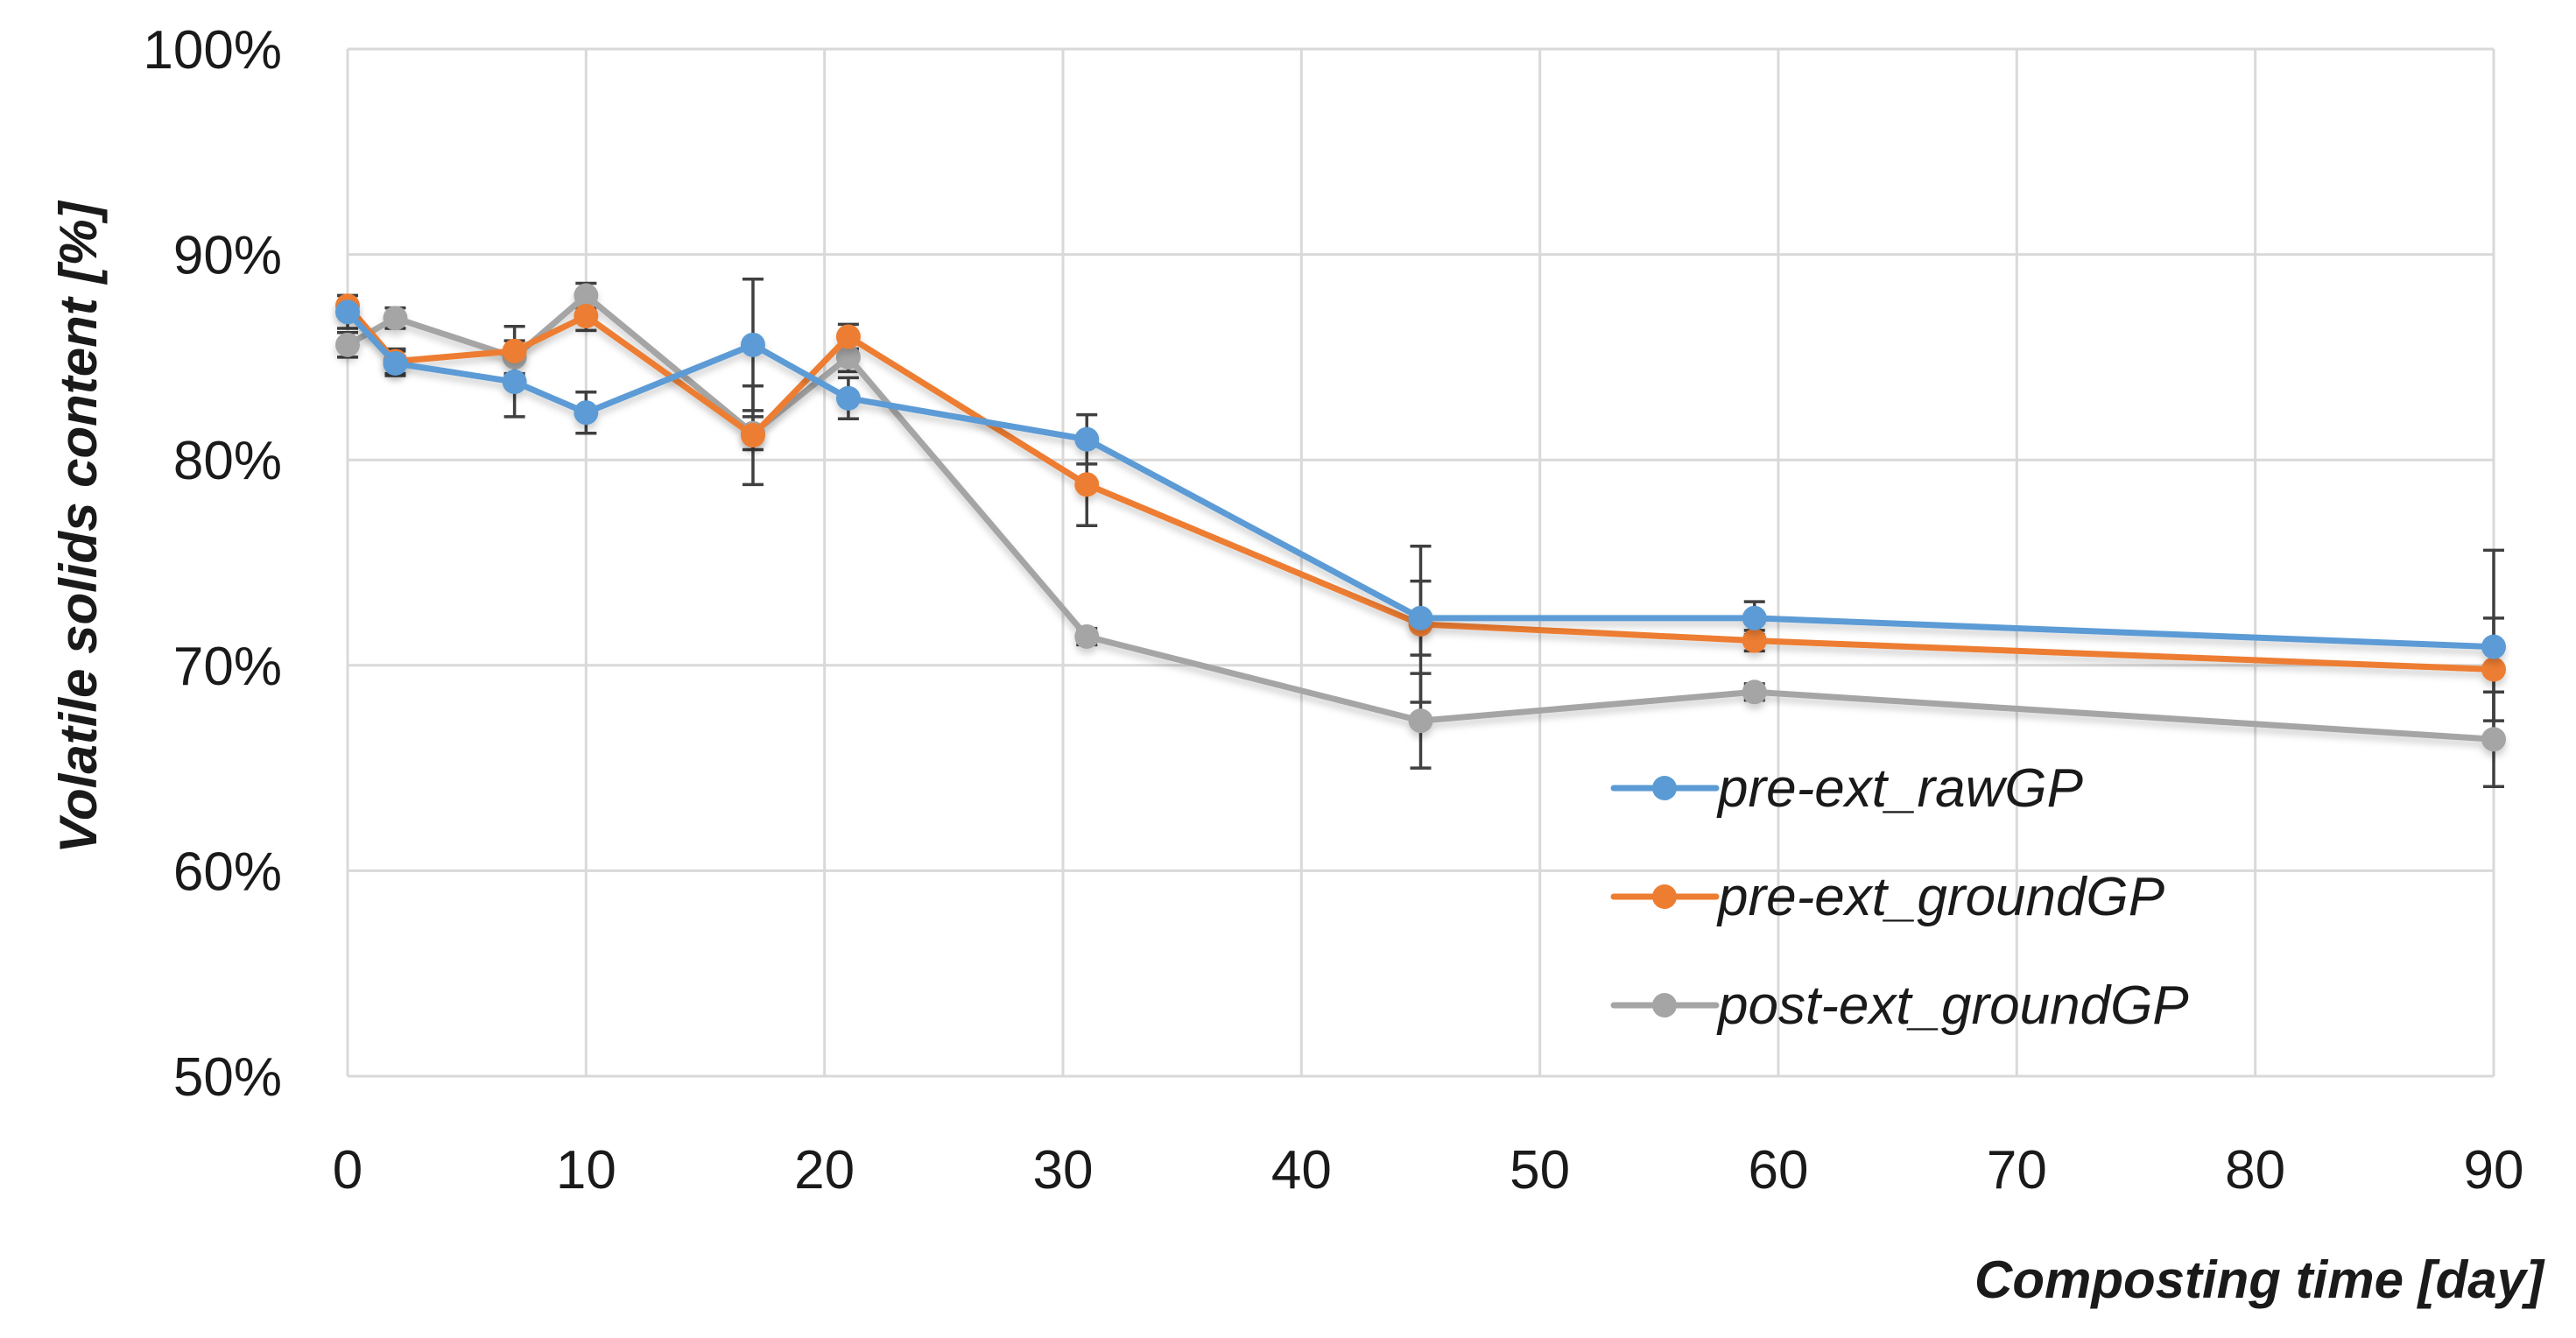 This screenshot has width=2576, height=1338. I want to click on x-tick-label: 10, so click(586, 1170).